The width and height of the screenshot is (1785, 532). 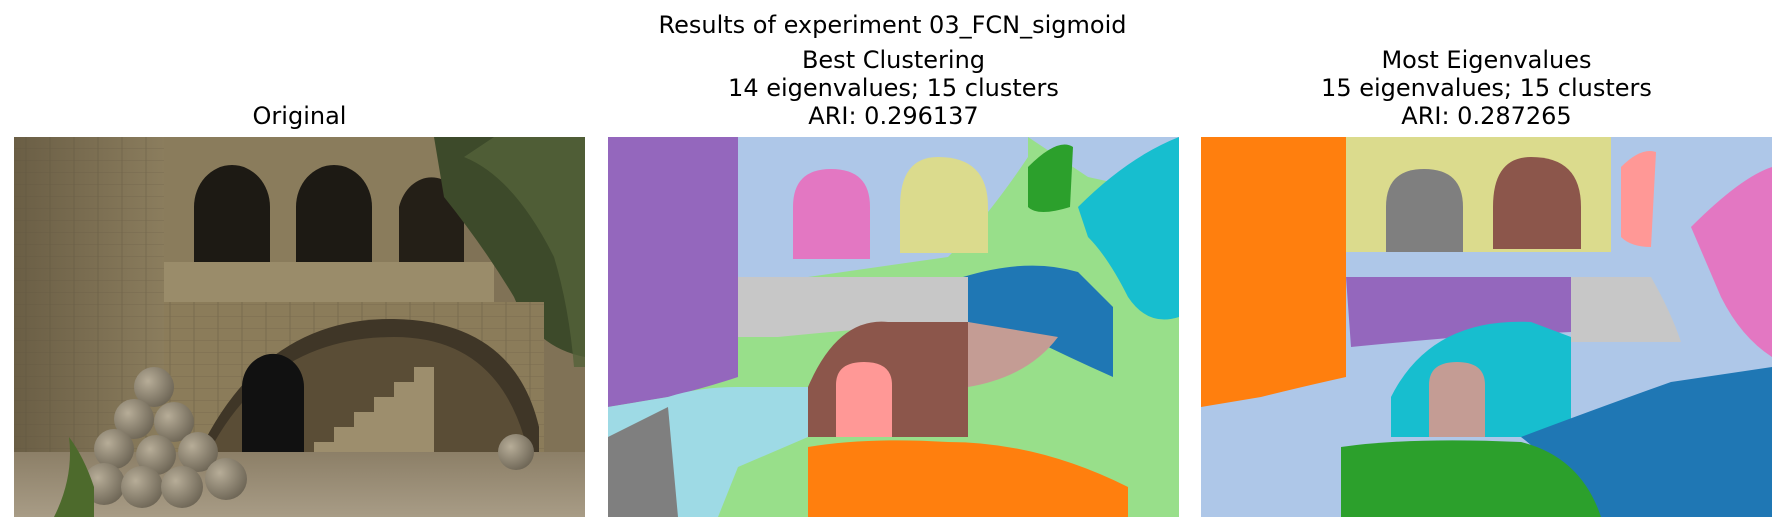 I want to click on best-clustering-title-line3: ARI: 0.296137, so click(x=893, y=116).